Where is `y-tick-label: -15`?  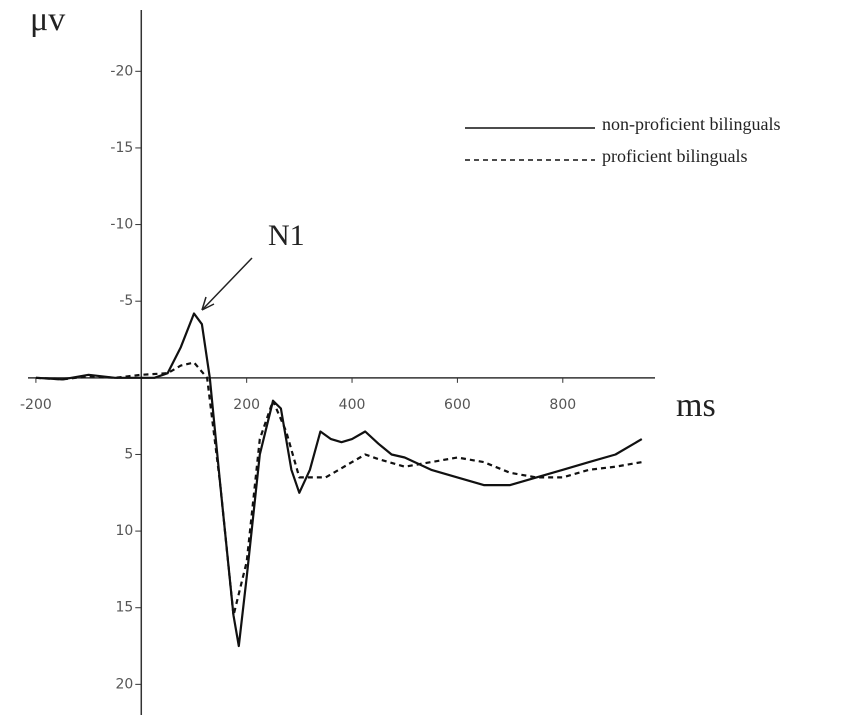
y-tick-label: -15 is located at coordinates (121, 148).